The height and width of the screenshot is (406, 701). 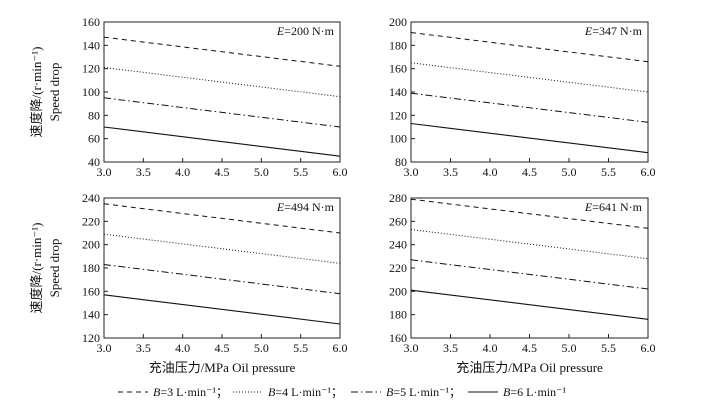 What do you see at coordinates (534, 392) in the screenshot?
I see `legend-label-b6: B=6 L·min⁻¹` at bounding box center [534, 392].